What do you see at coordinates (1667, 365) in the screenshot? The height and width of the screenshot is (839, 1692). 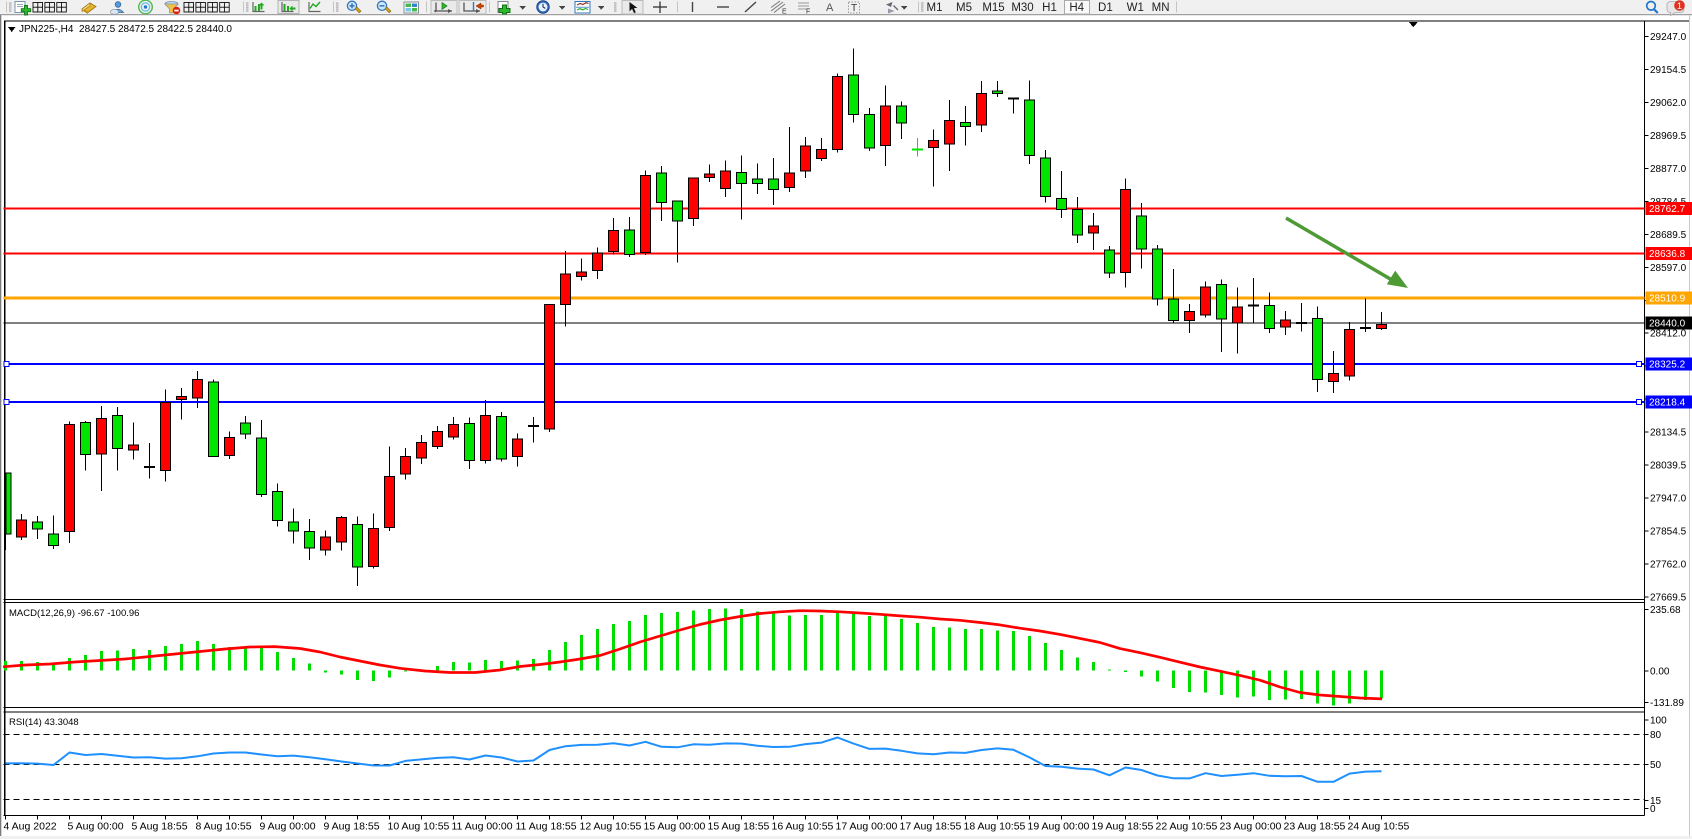 I see `svg-text: 28325.2` at bounding box center [1667, 365].